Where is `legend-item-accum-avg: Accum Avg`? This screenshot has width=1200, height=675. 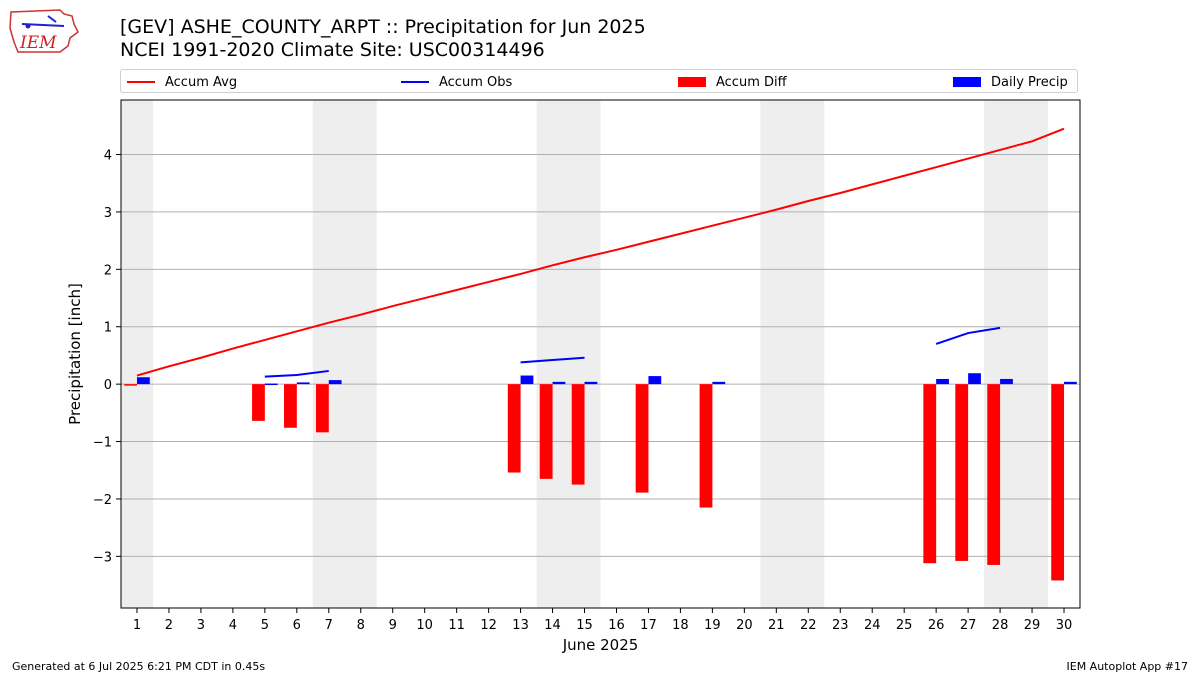
legend-item-accum-avg: Accum Avg is located at coordinates (182, 82).